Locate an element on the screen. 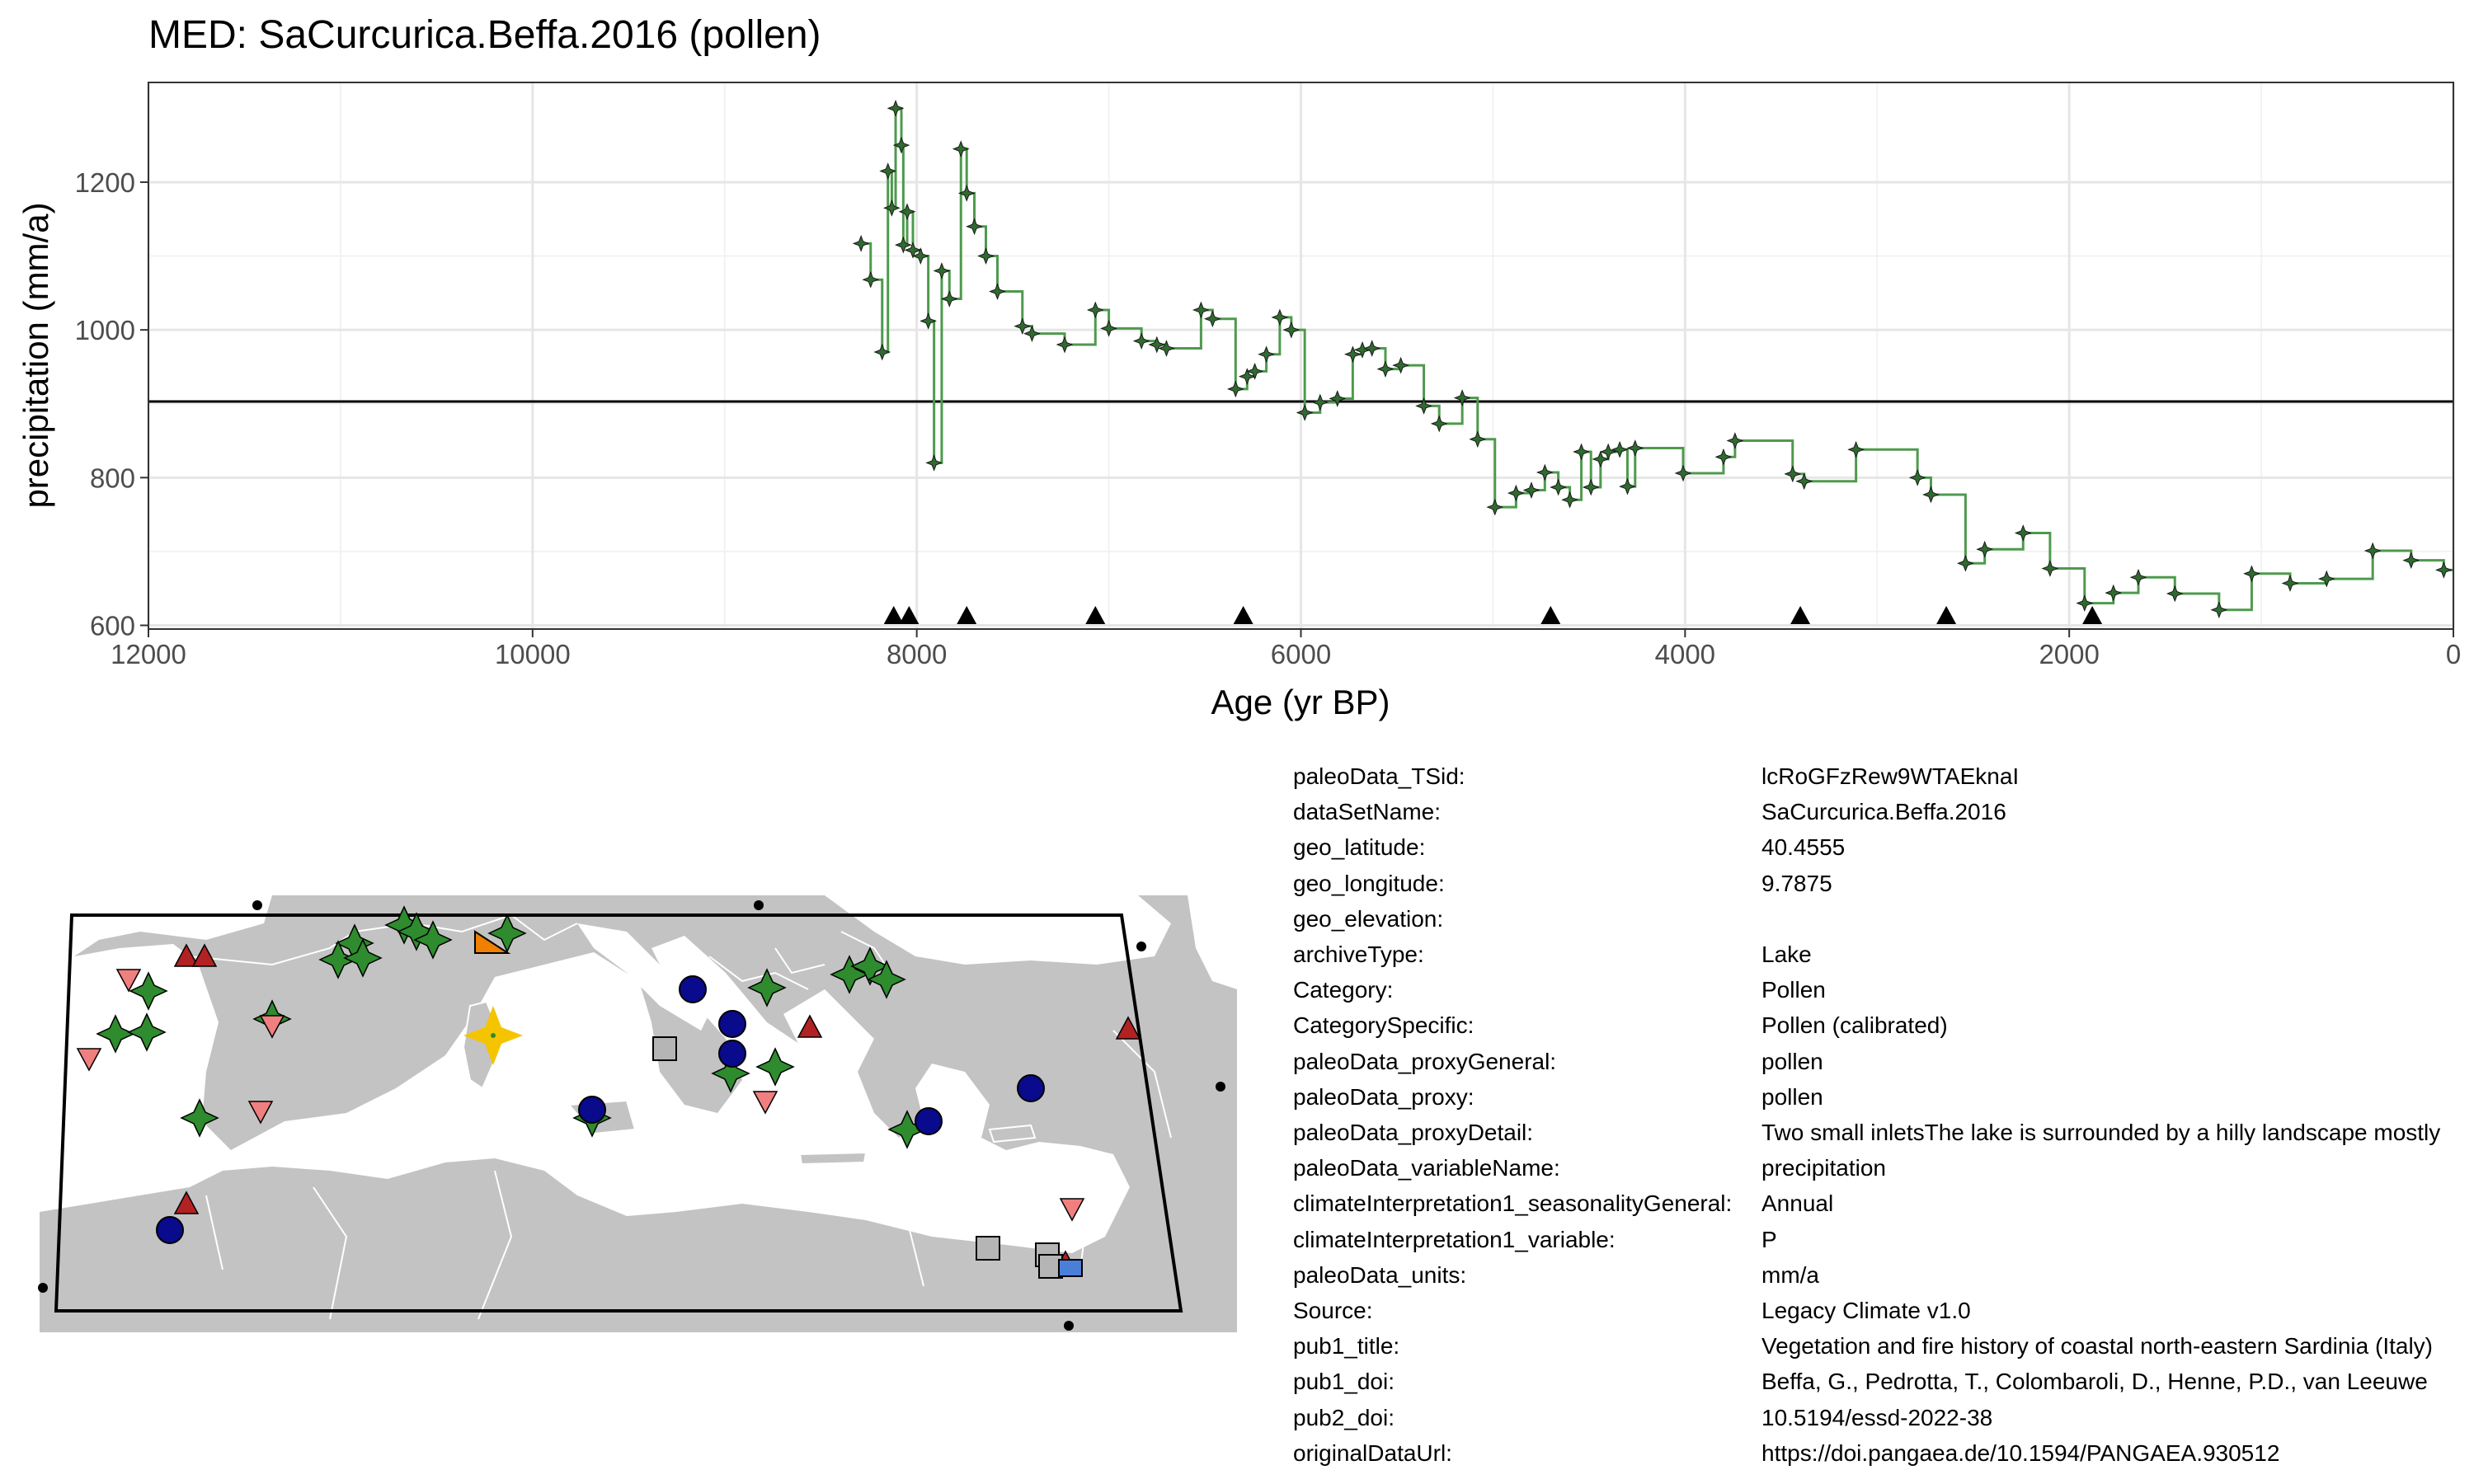 This screenshot has width=2474, height=1484. blue-circle-sites is located at coordinates (600, 1109).